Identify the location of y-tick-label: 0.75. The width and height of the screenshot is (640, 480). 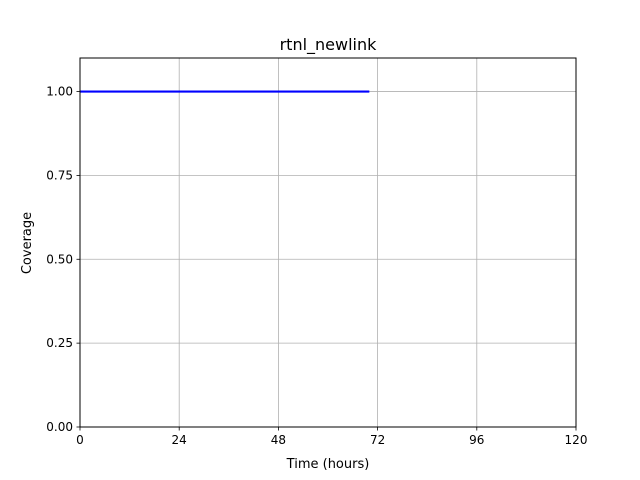
(59, 175).